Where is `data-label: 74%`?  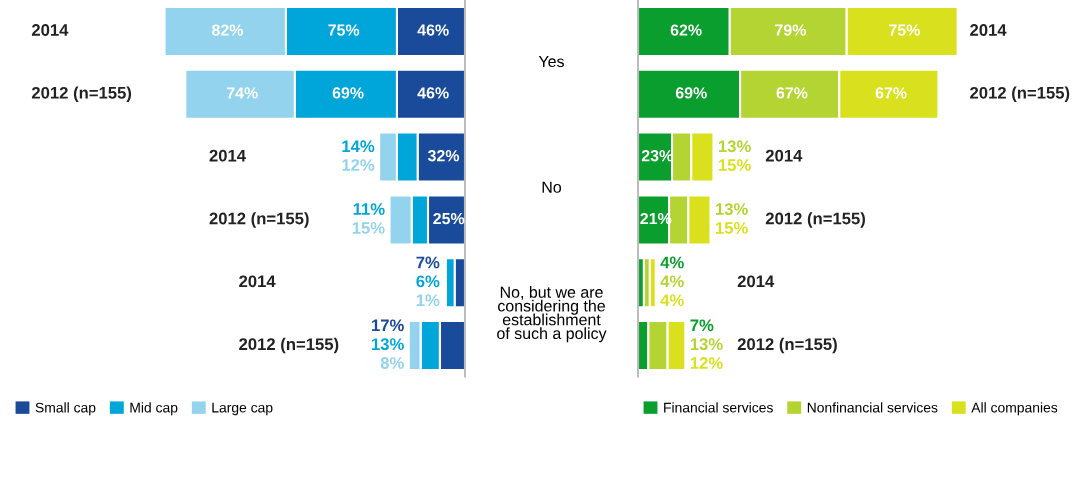 data-label: 74% is located at coordinates (242, 93).